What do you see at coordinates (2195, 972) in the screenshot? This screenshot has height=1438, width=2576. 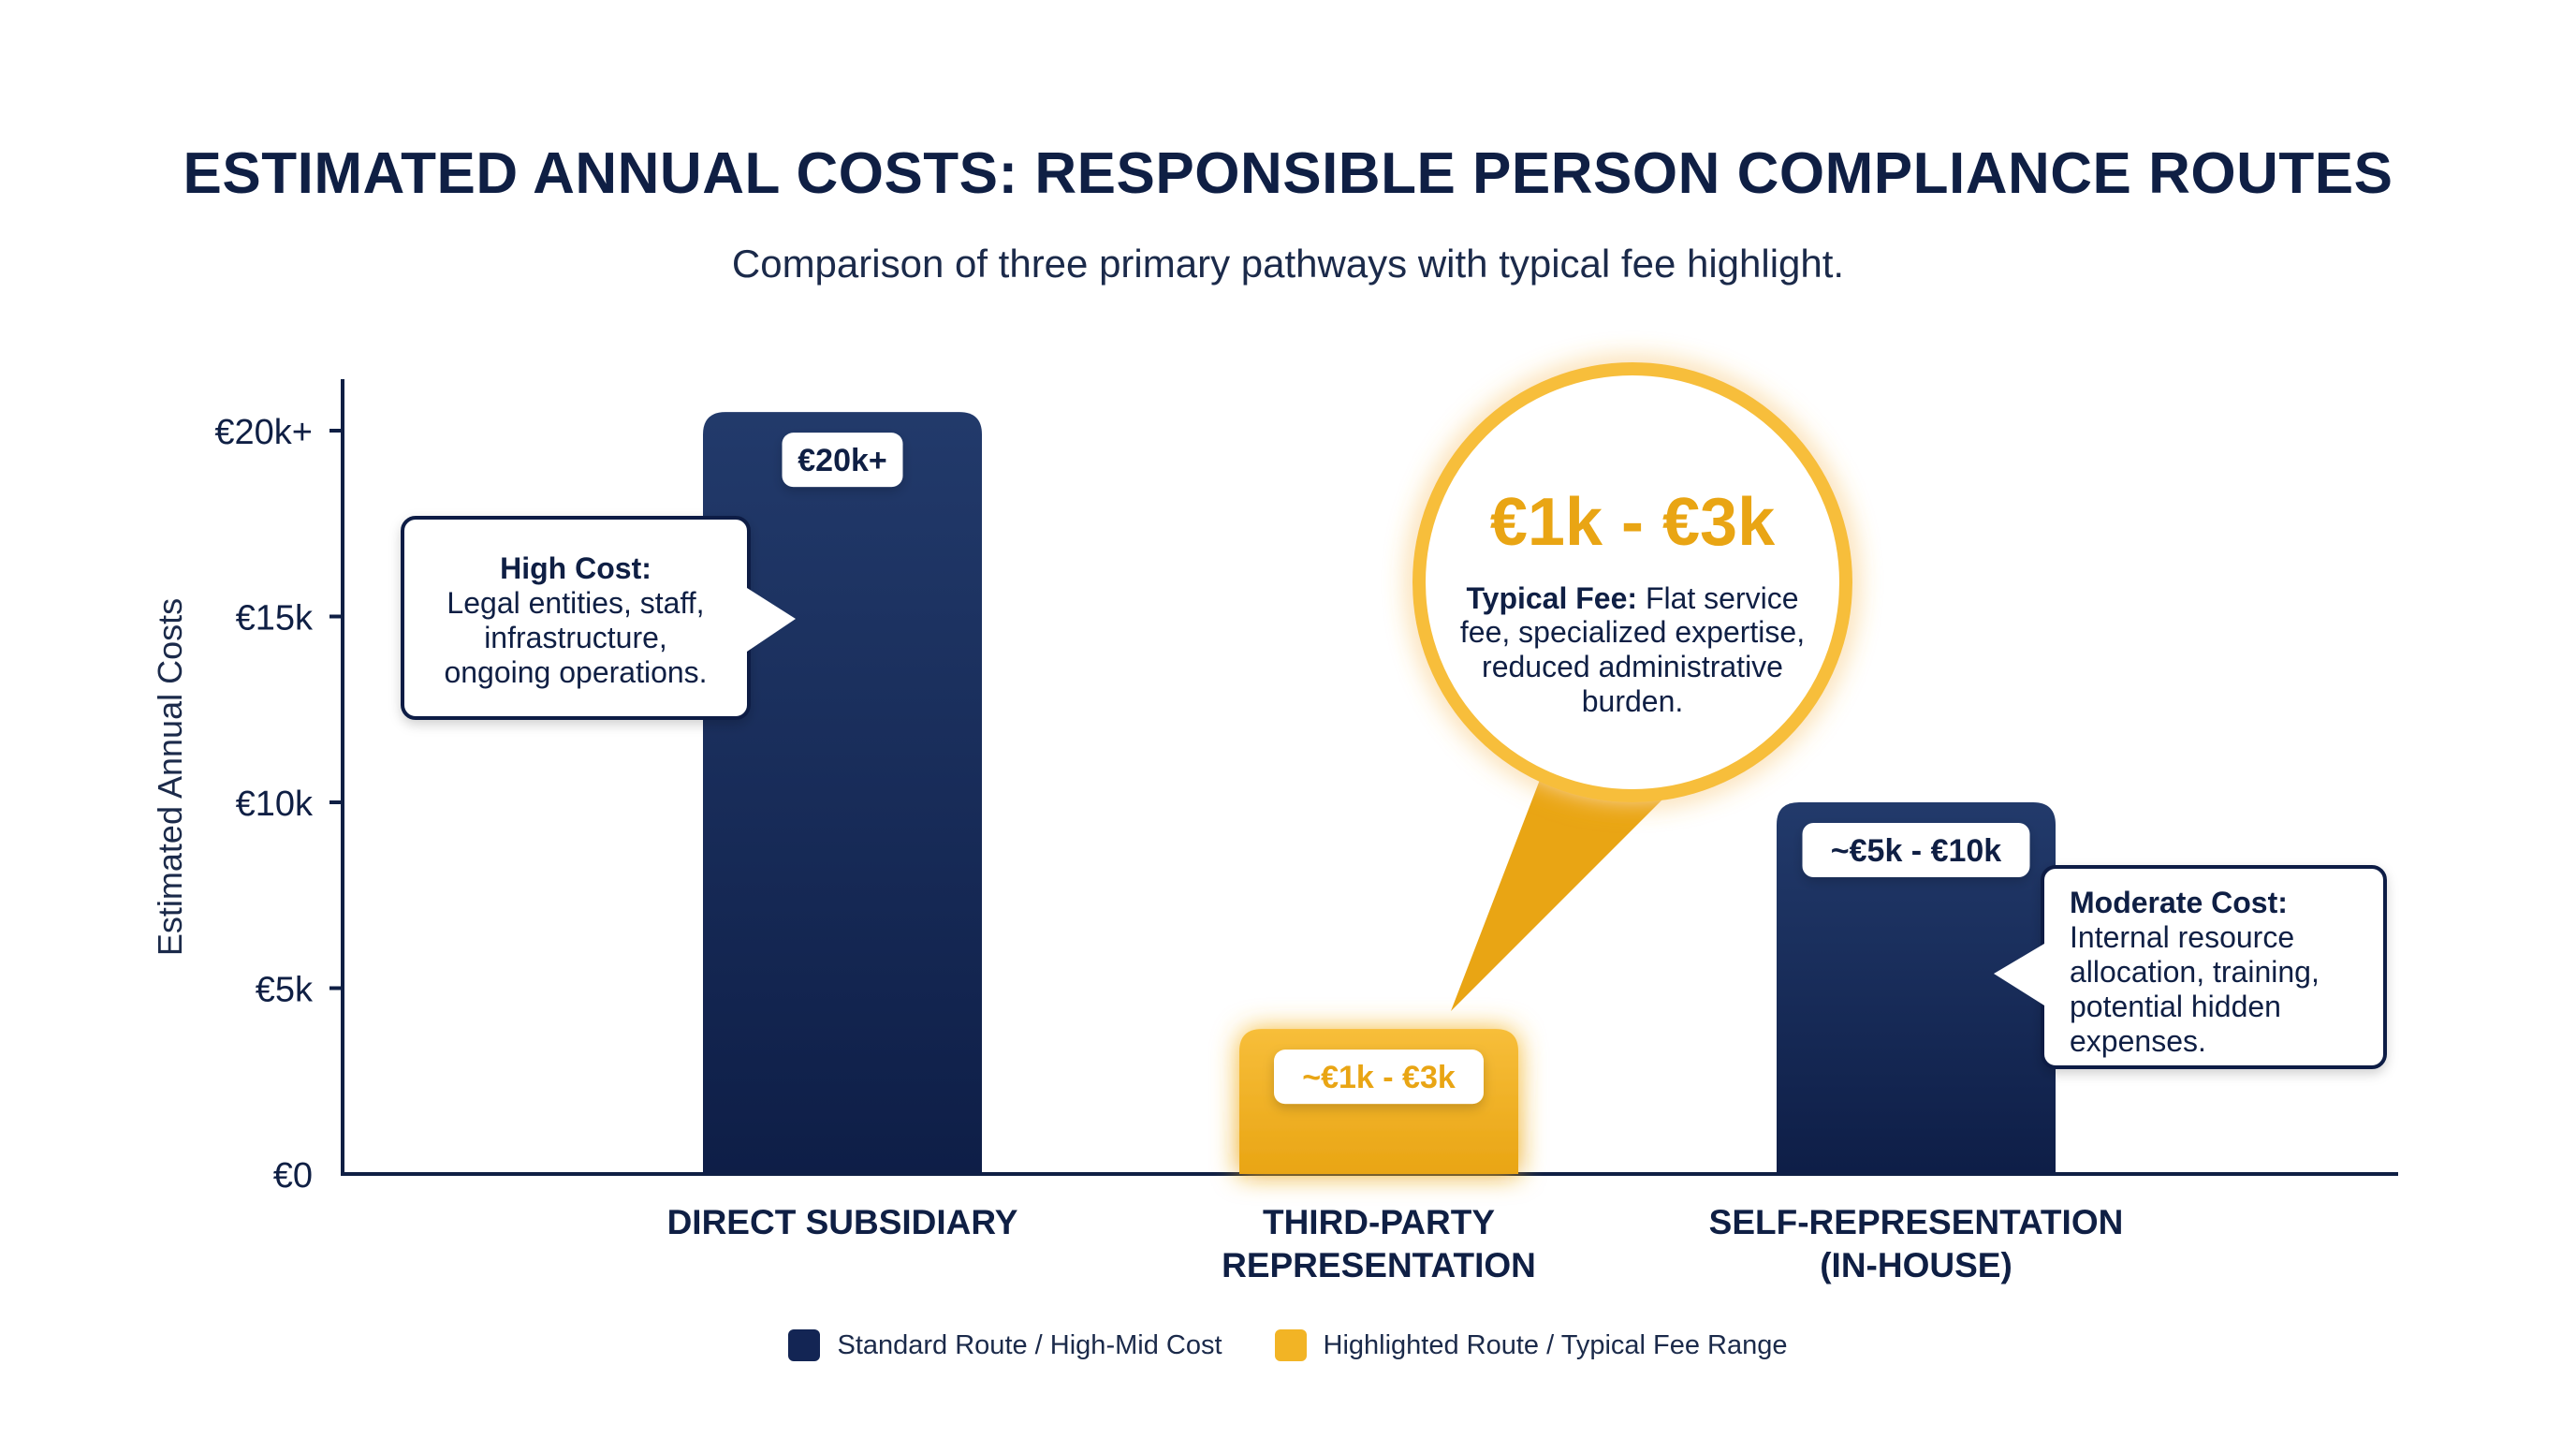 I see `annotation-text: allocation, training,` at bounding box center [2195, 972].